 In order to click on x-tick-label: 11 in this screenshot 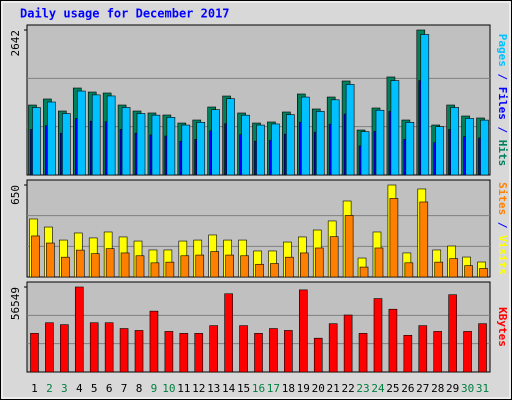, I will do `click(183, 388)`.